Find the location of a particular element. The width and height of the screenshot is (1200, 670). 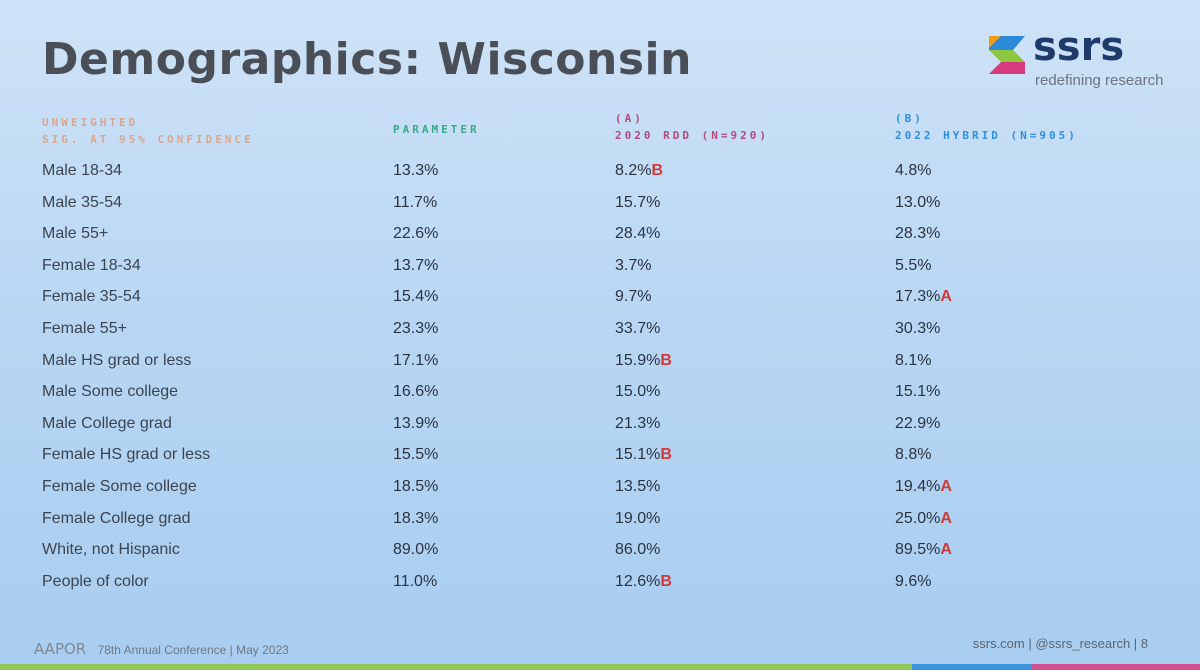

row-value-b: 28.3% is located at coordinates (917, 234).